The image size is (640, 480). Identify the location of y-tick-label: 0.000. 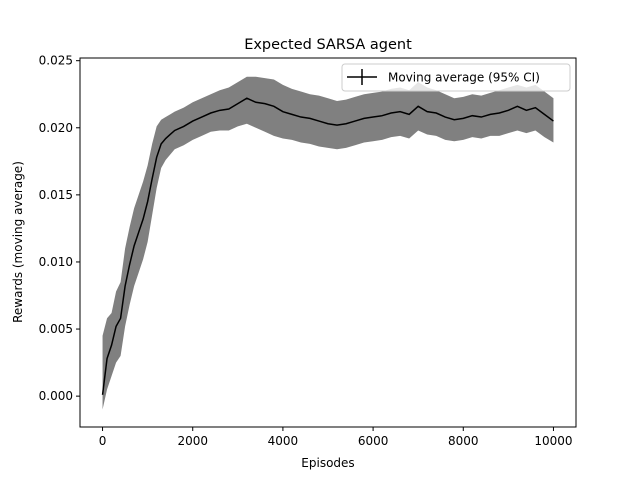
(56, 396).